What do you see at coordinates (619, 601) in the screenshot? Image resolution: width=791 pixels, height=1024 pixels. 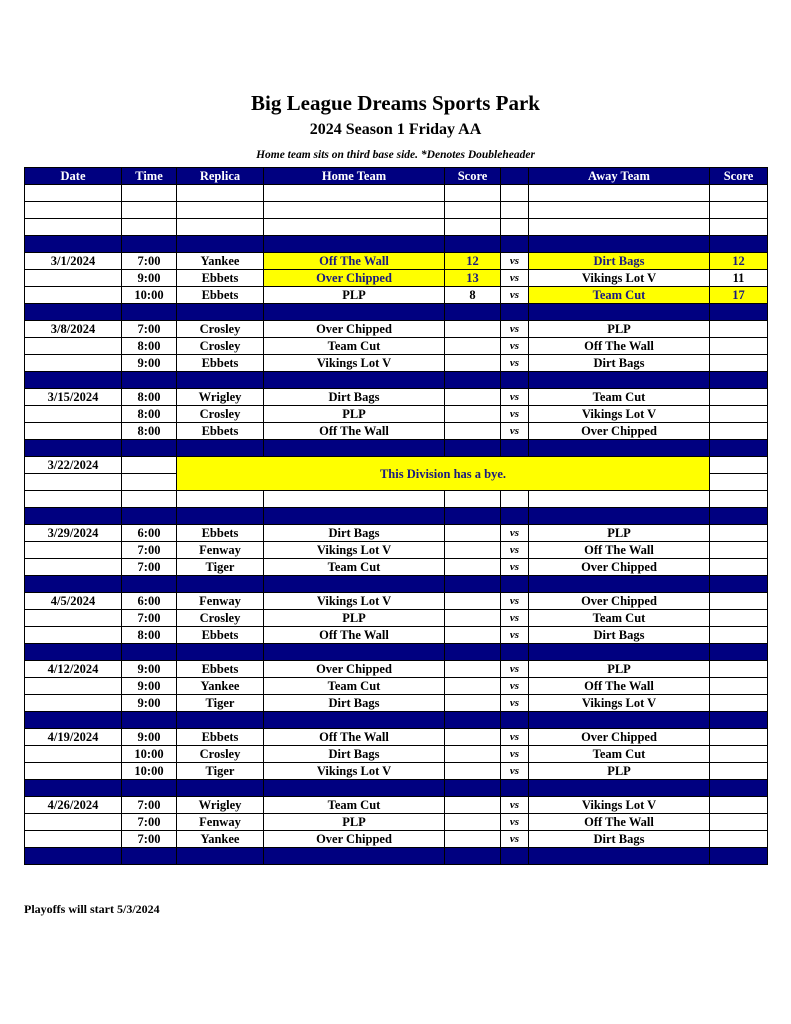 I see `away-team-cell: Over Chipped` at bounding box center [619, 601].